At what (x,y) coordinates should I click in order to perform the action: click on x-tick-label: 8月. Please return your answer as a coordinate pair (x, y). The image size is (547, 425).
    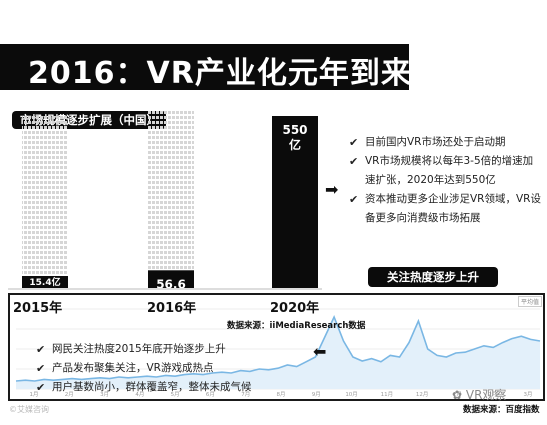
    Looking at the image, I should click on (281, 394).